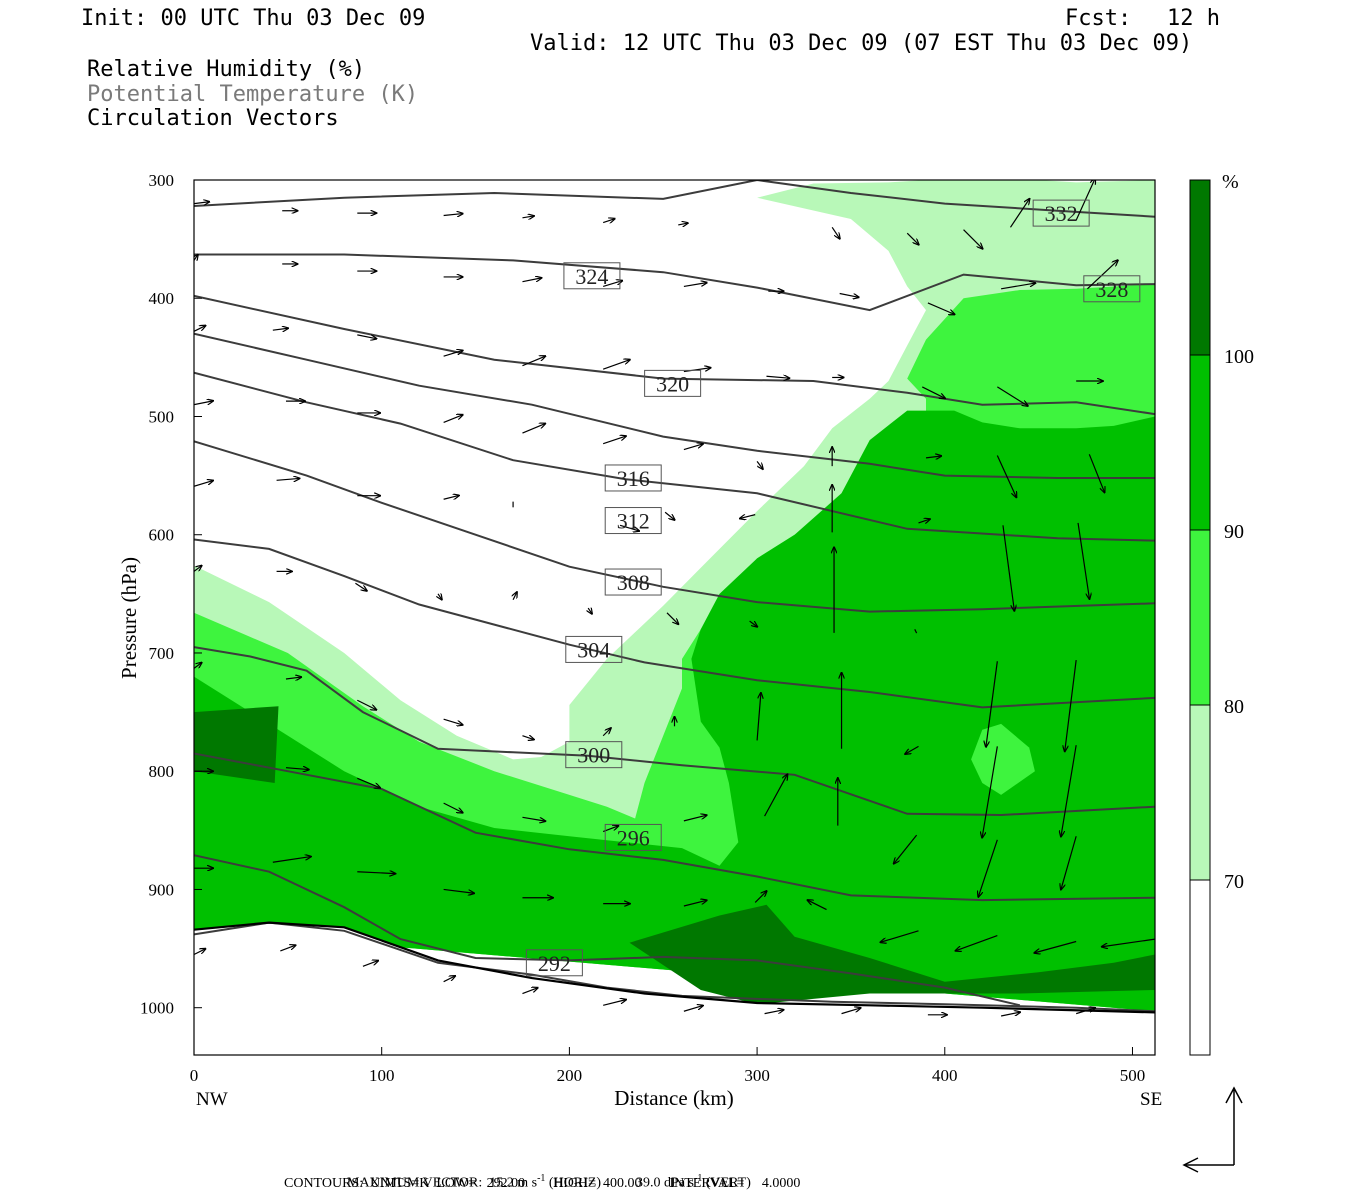 This screenshot has height=1200, width=1350. What do you see at coordinates (1234, 707) in the screenshot?
I see `colorbar-label: 80` at bounding box center [1234, 707].